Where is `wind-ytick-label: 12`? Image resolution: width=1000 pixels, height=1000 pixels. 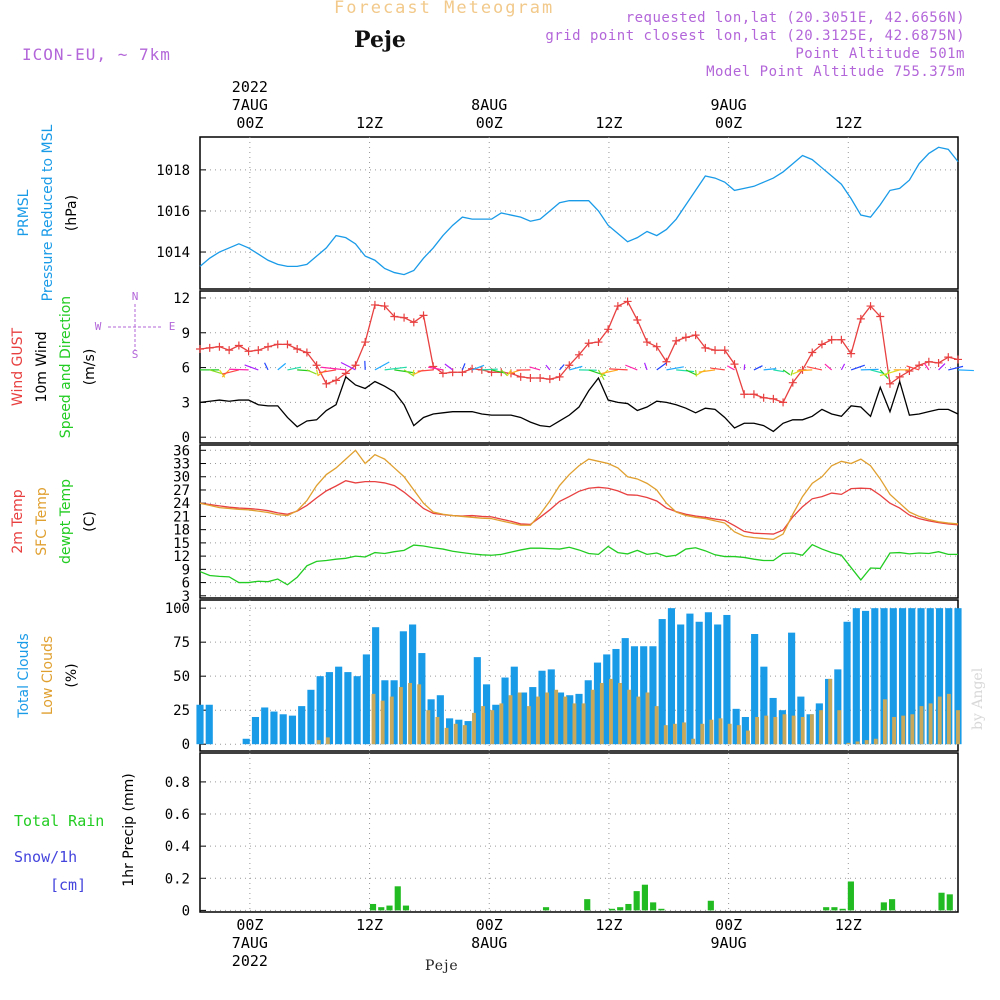
wind-ytick-label: 12 is located at coordinates (181, 299).